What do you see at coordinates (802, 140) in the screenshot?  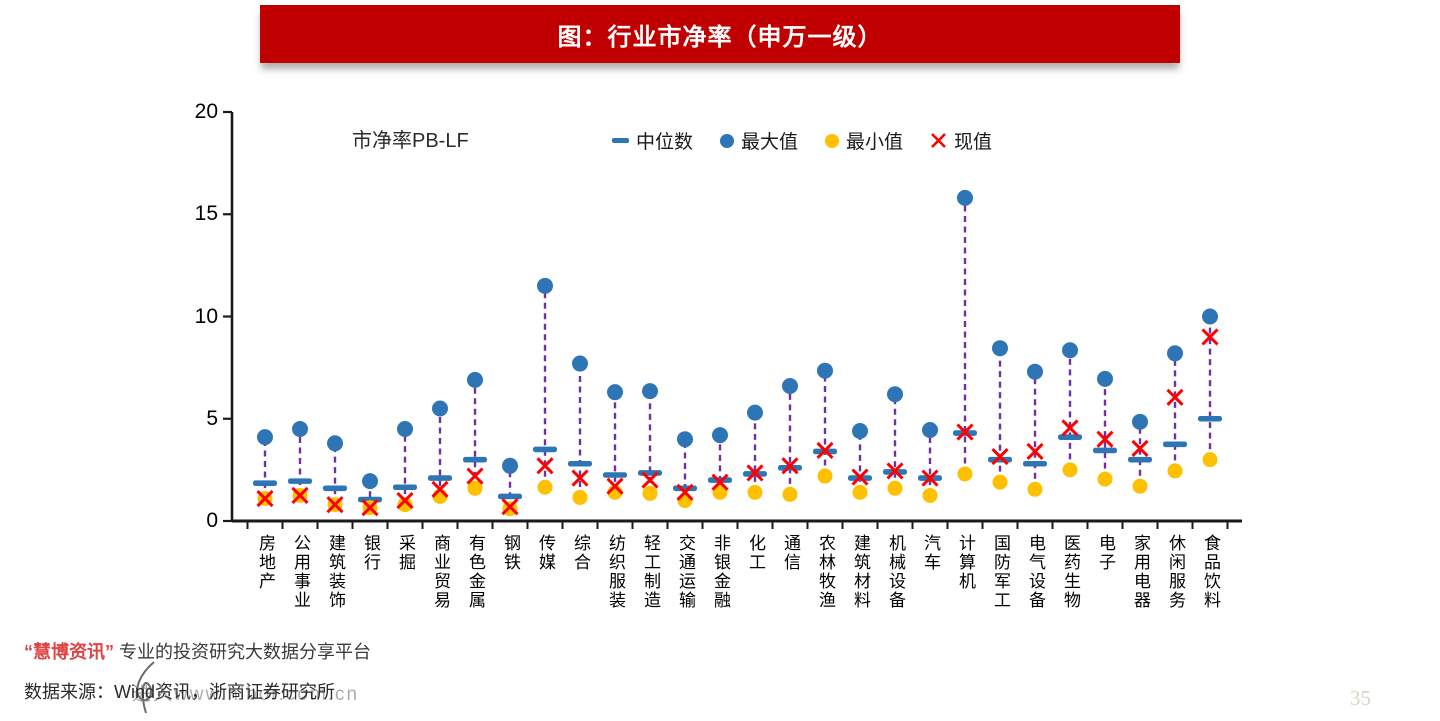 I see `chart-legend: 中位数 最大值 最小值 现值` at bounding box center [802, 140].